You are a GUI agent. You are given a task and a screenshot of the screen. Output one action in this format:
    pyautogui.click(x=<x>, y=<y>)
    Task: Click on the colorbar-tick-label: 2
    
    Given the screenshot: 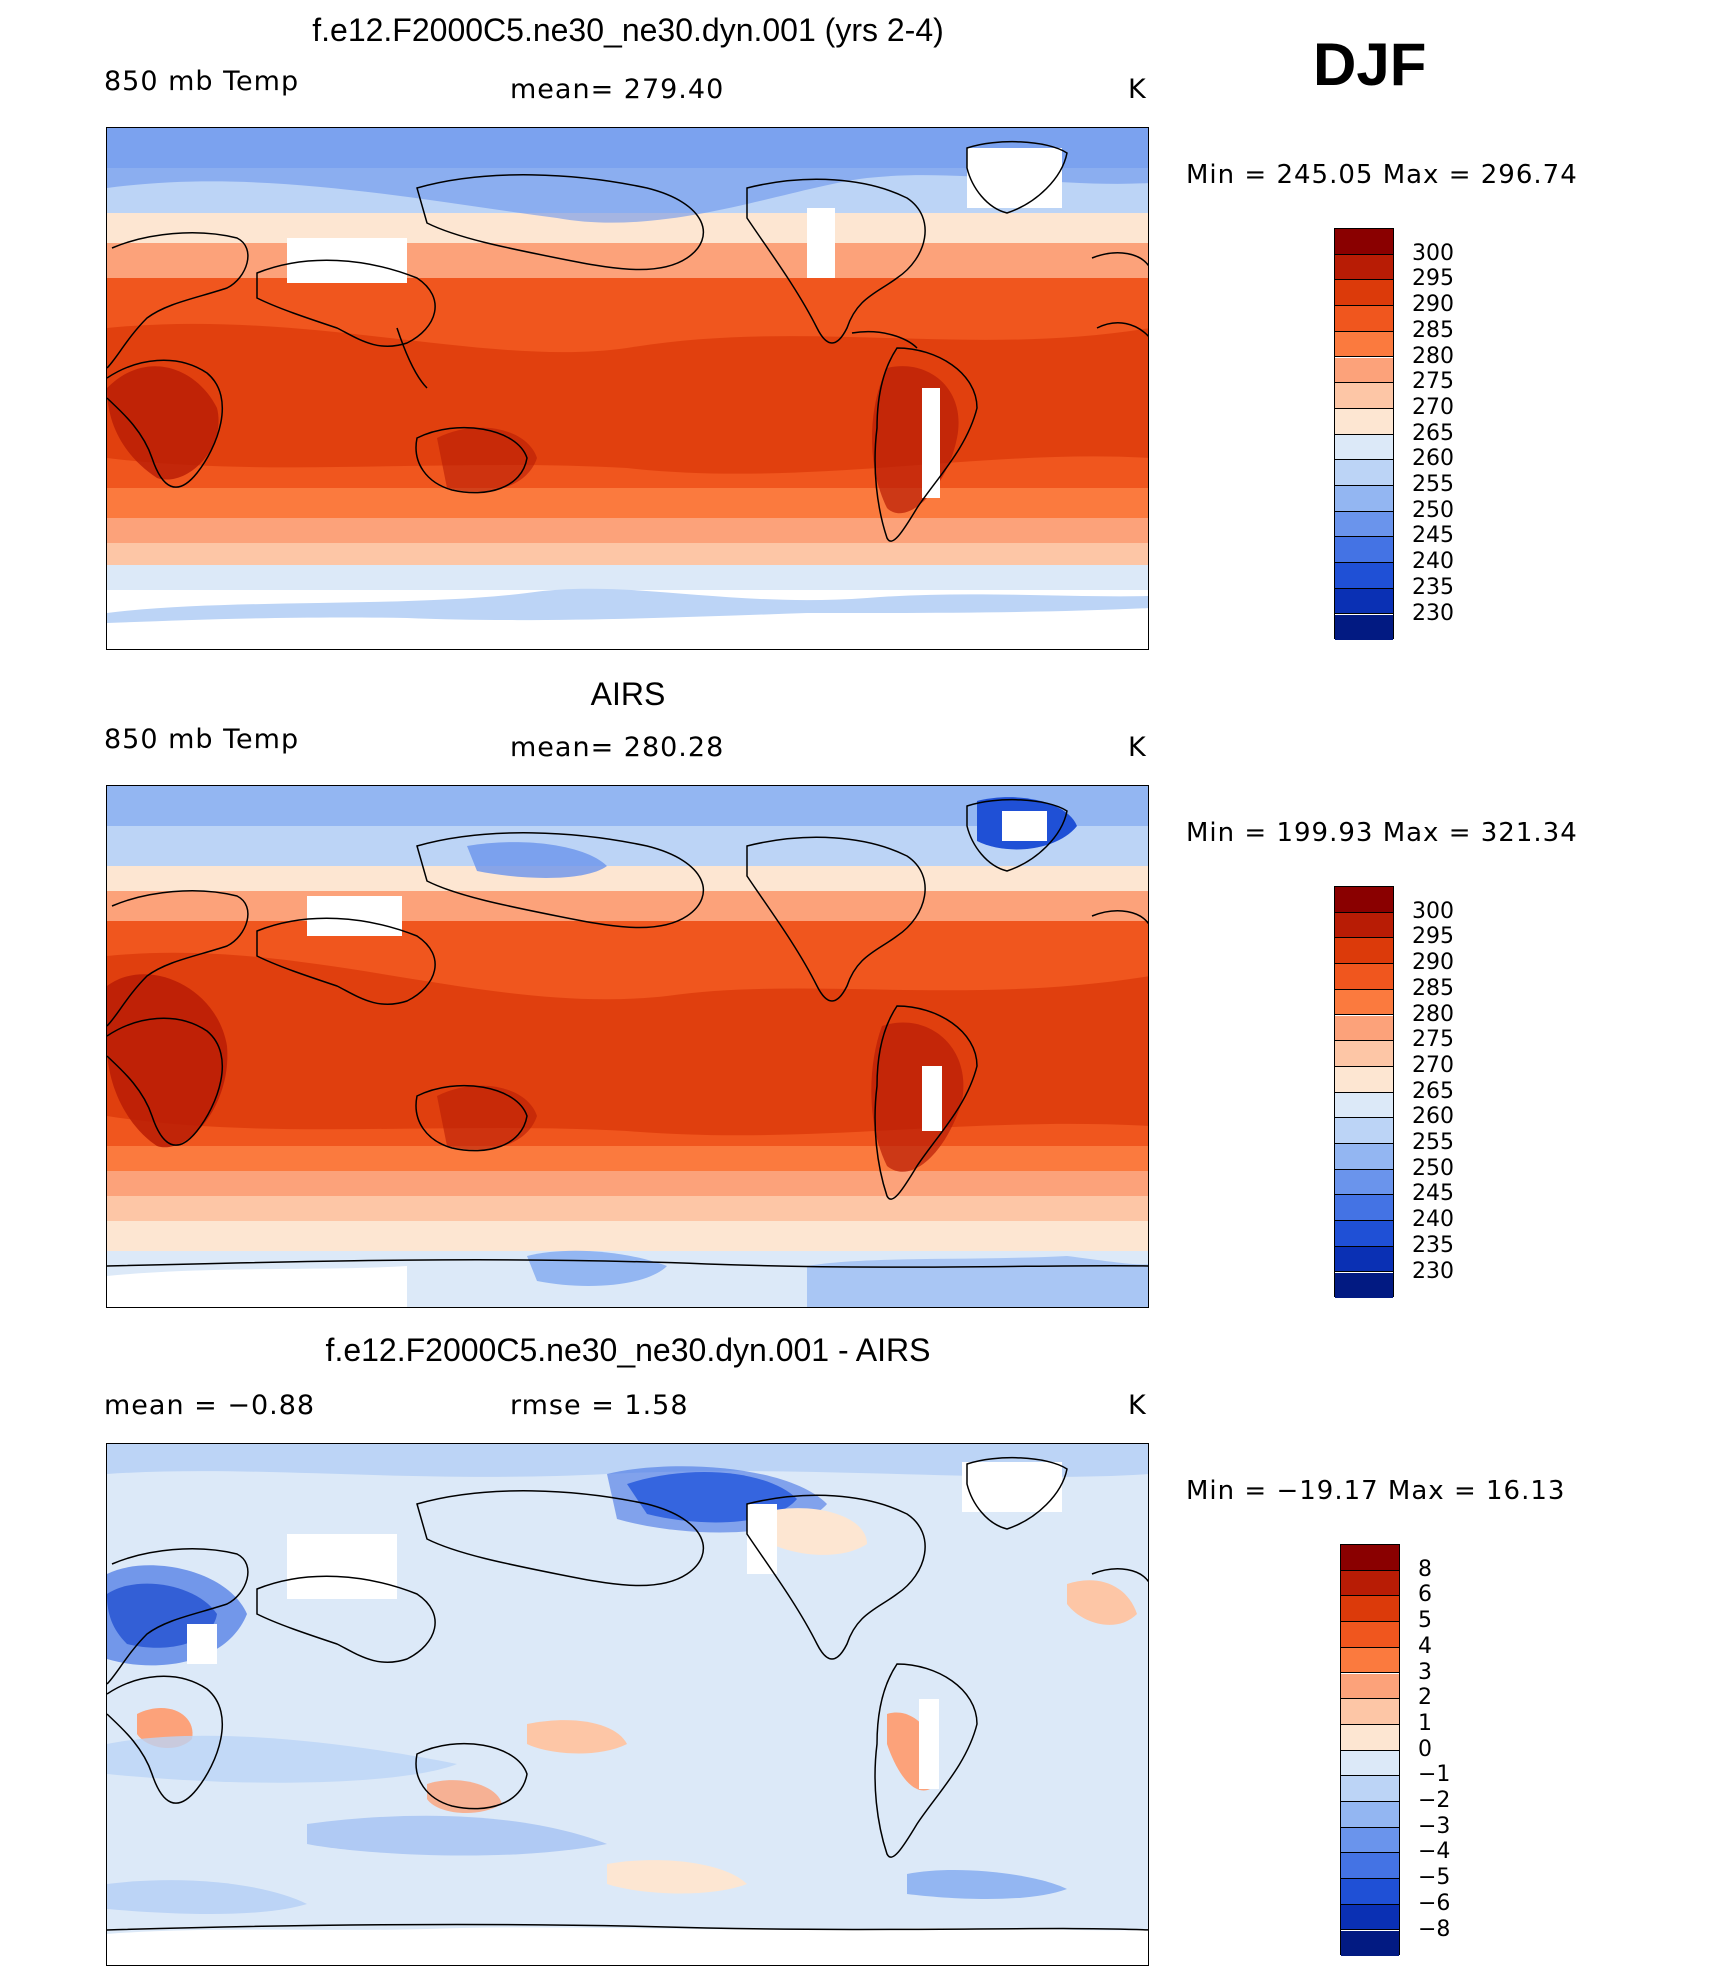 What is the action you would take?
    pyautogui.click(x=1425, y=1698)
    